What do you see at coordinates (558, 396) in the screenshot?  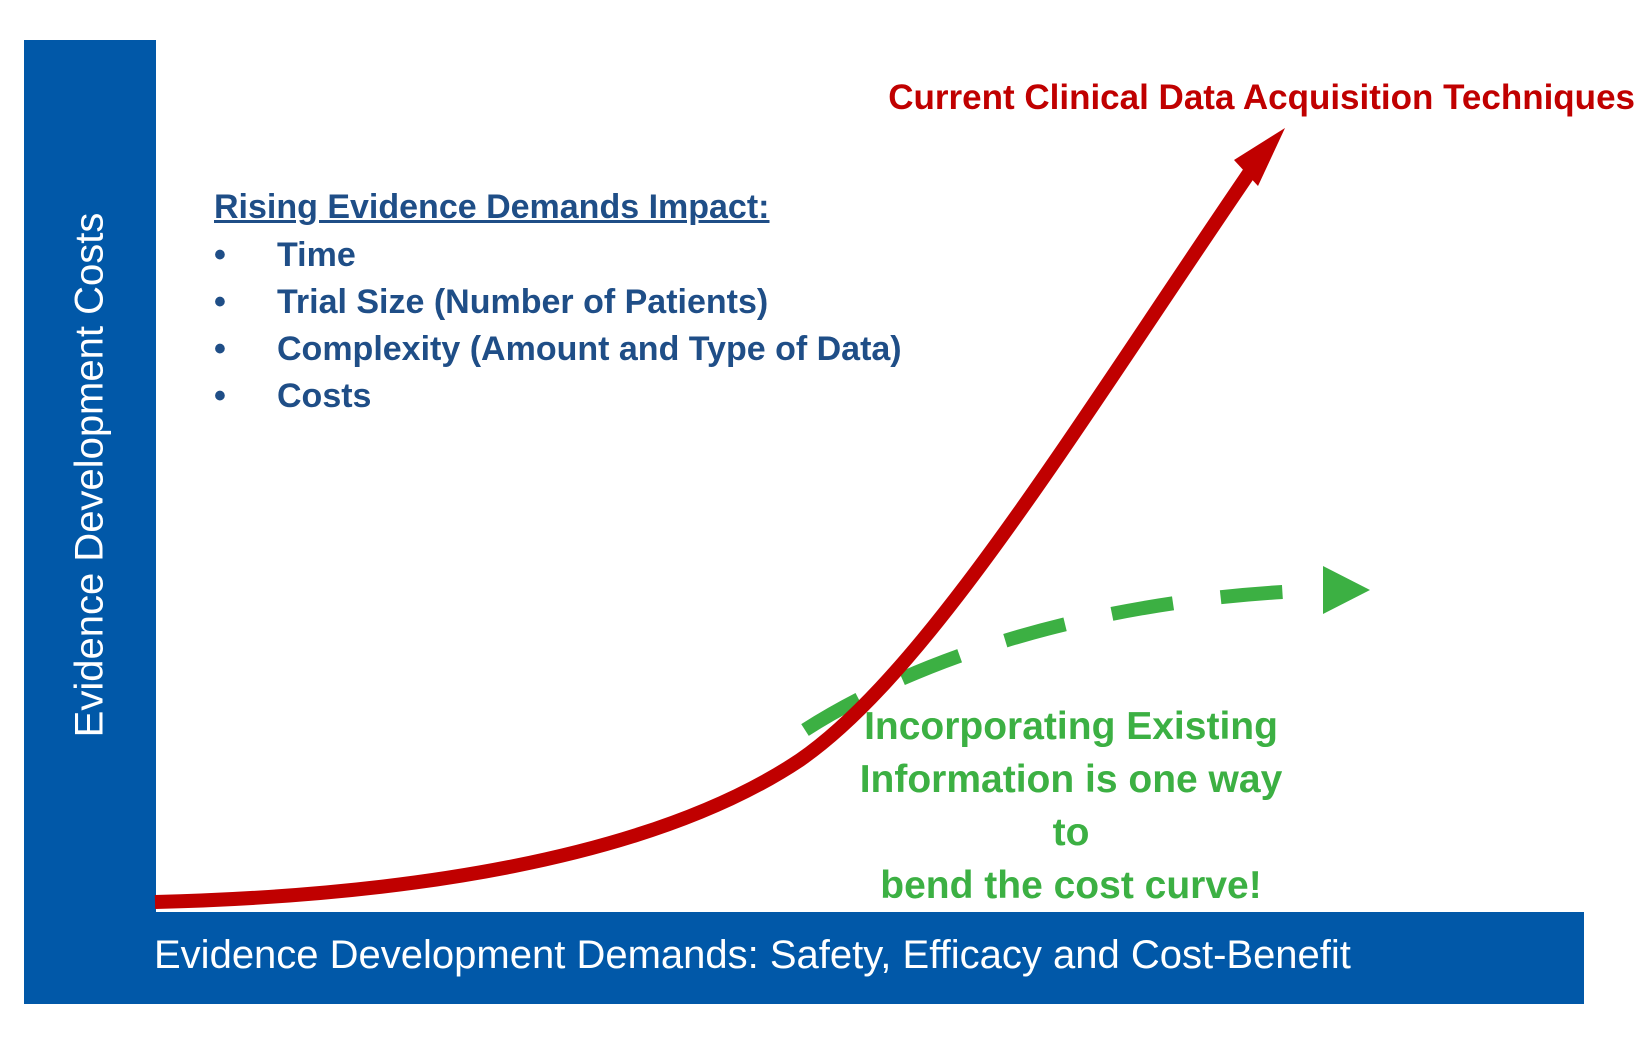 I see `impact-item: • Costs` at bounding box center [558, 396].